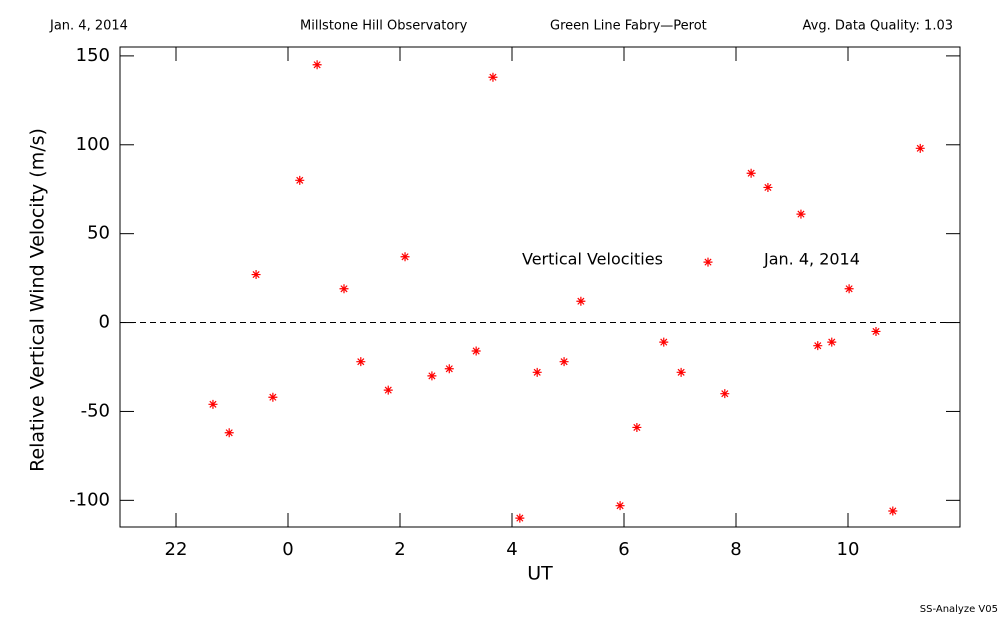 The image size is (1000, 625). I want to click on y-tick-label: 150, so click(93, 55).